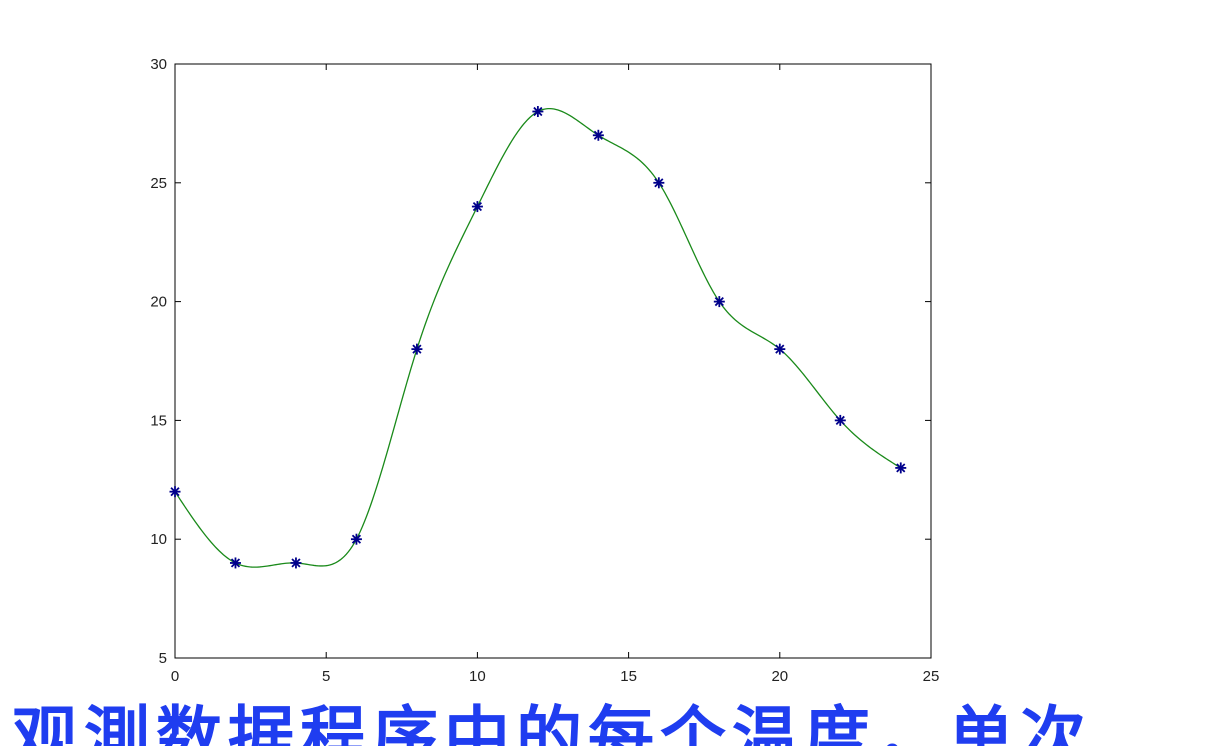 The image size is (1227, 746). I want to click on y-tick-labels: 5 10 15 20 25 30, so click(158, 361).